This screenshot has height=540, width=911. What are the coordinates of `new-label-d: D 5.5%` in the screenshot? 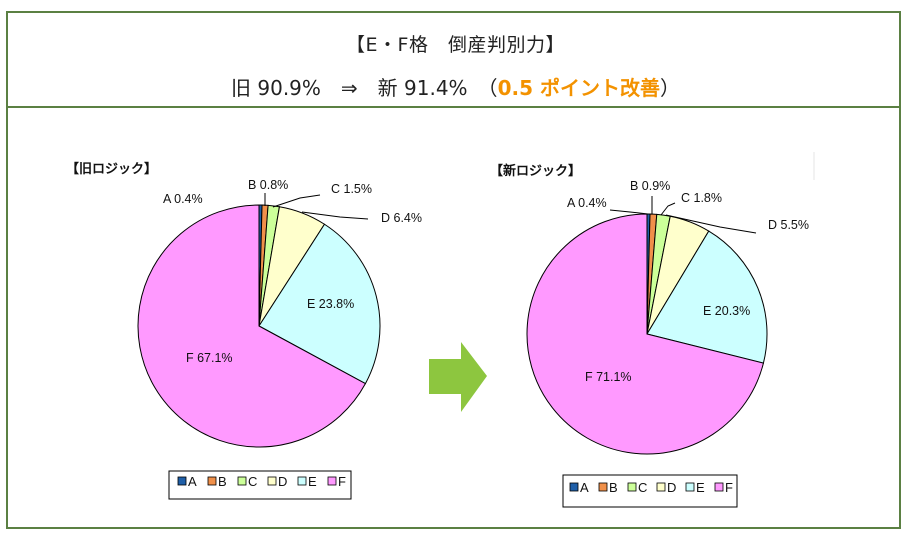 It's located at (788, 225).